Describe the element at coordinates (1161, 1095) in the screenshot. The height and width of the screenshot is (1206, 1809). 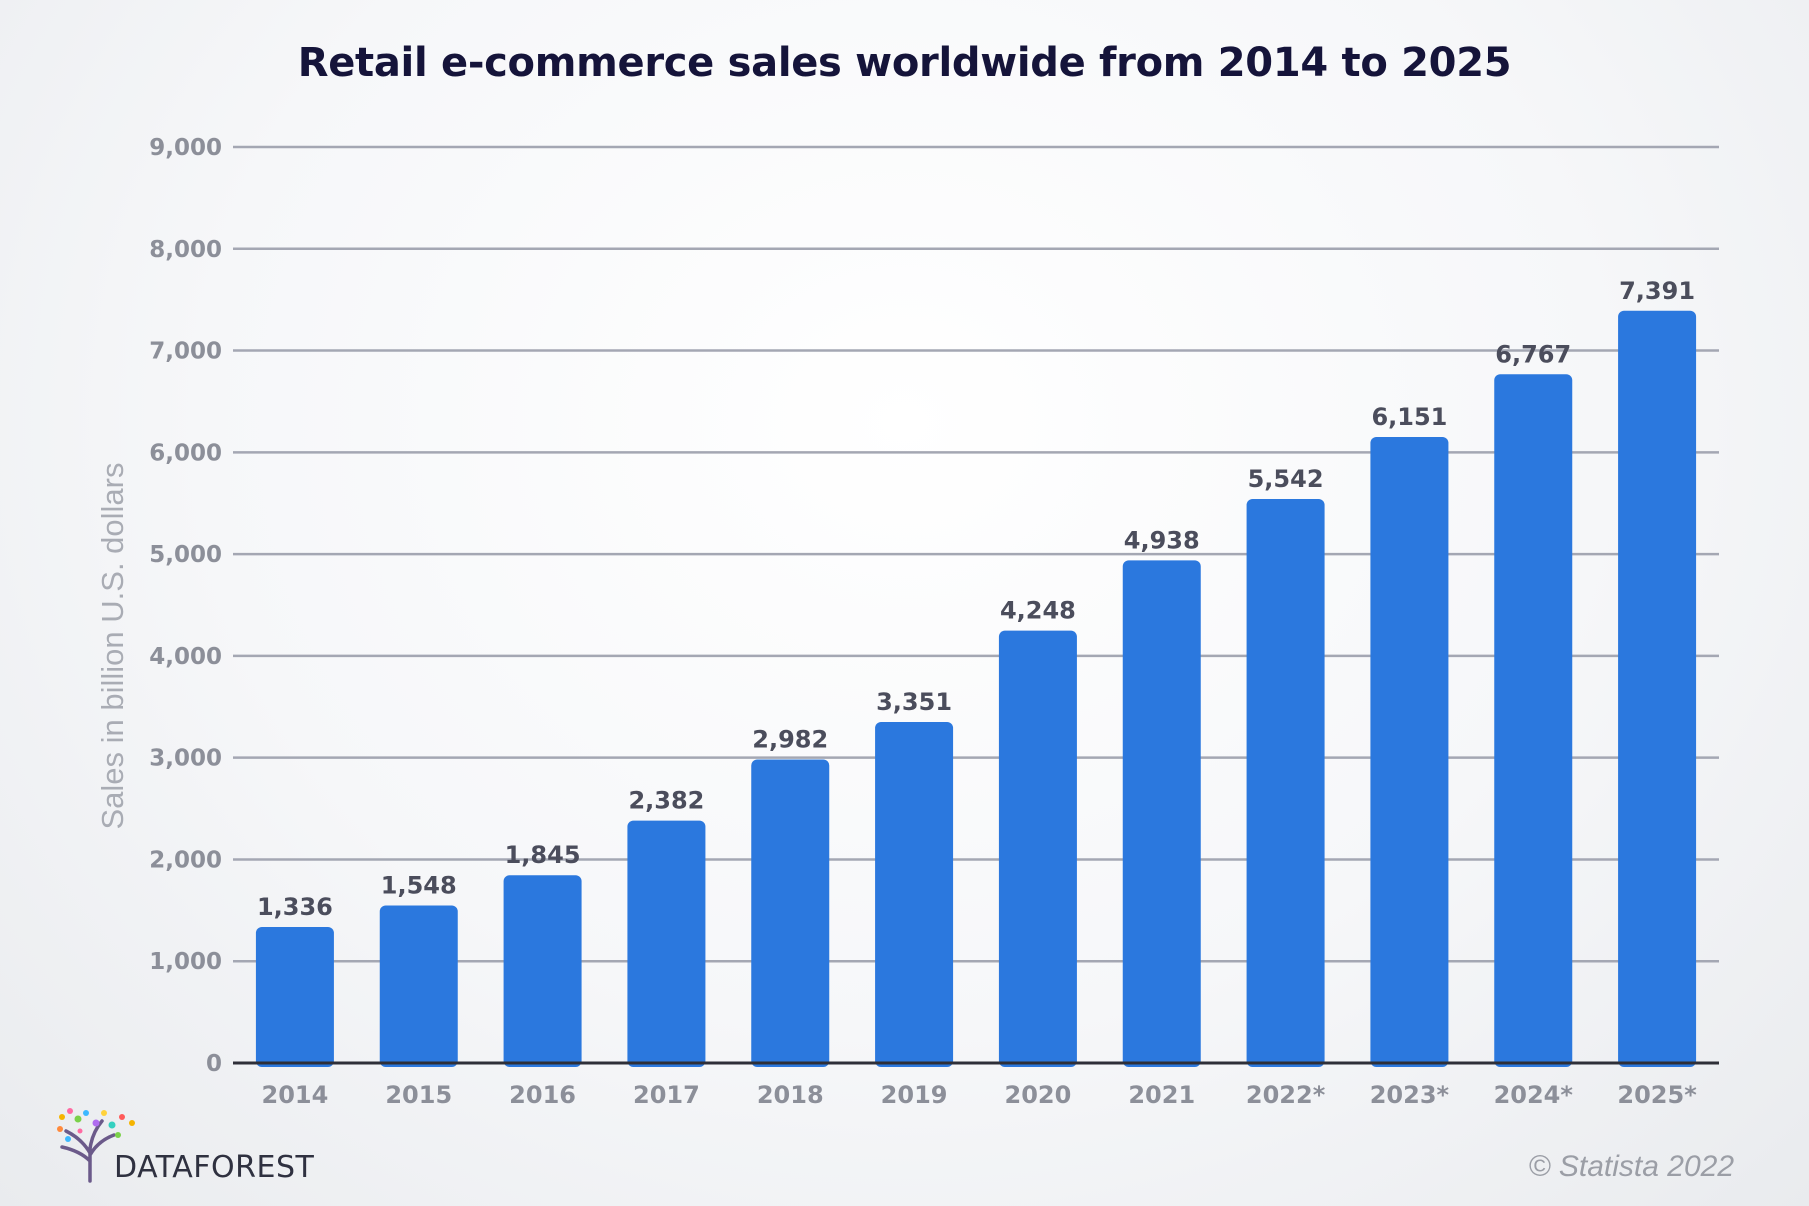
I see `x-tick-label: 2021` at that location.